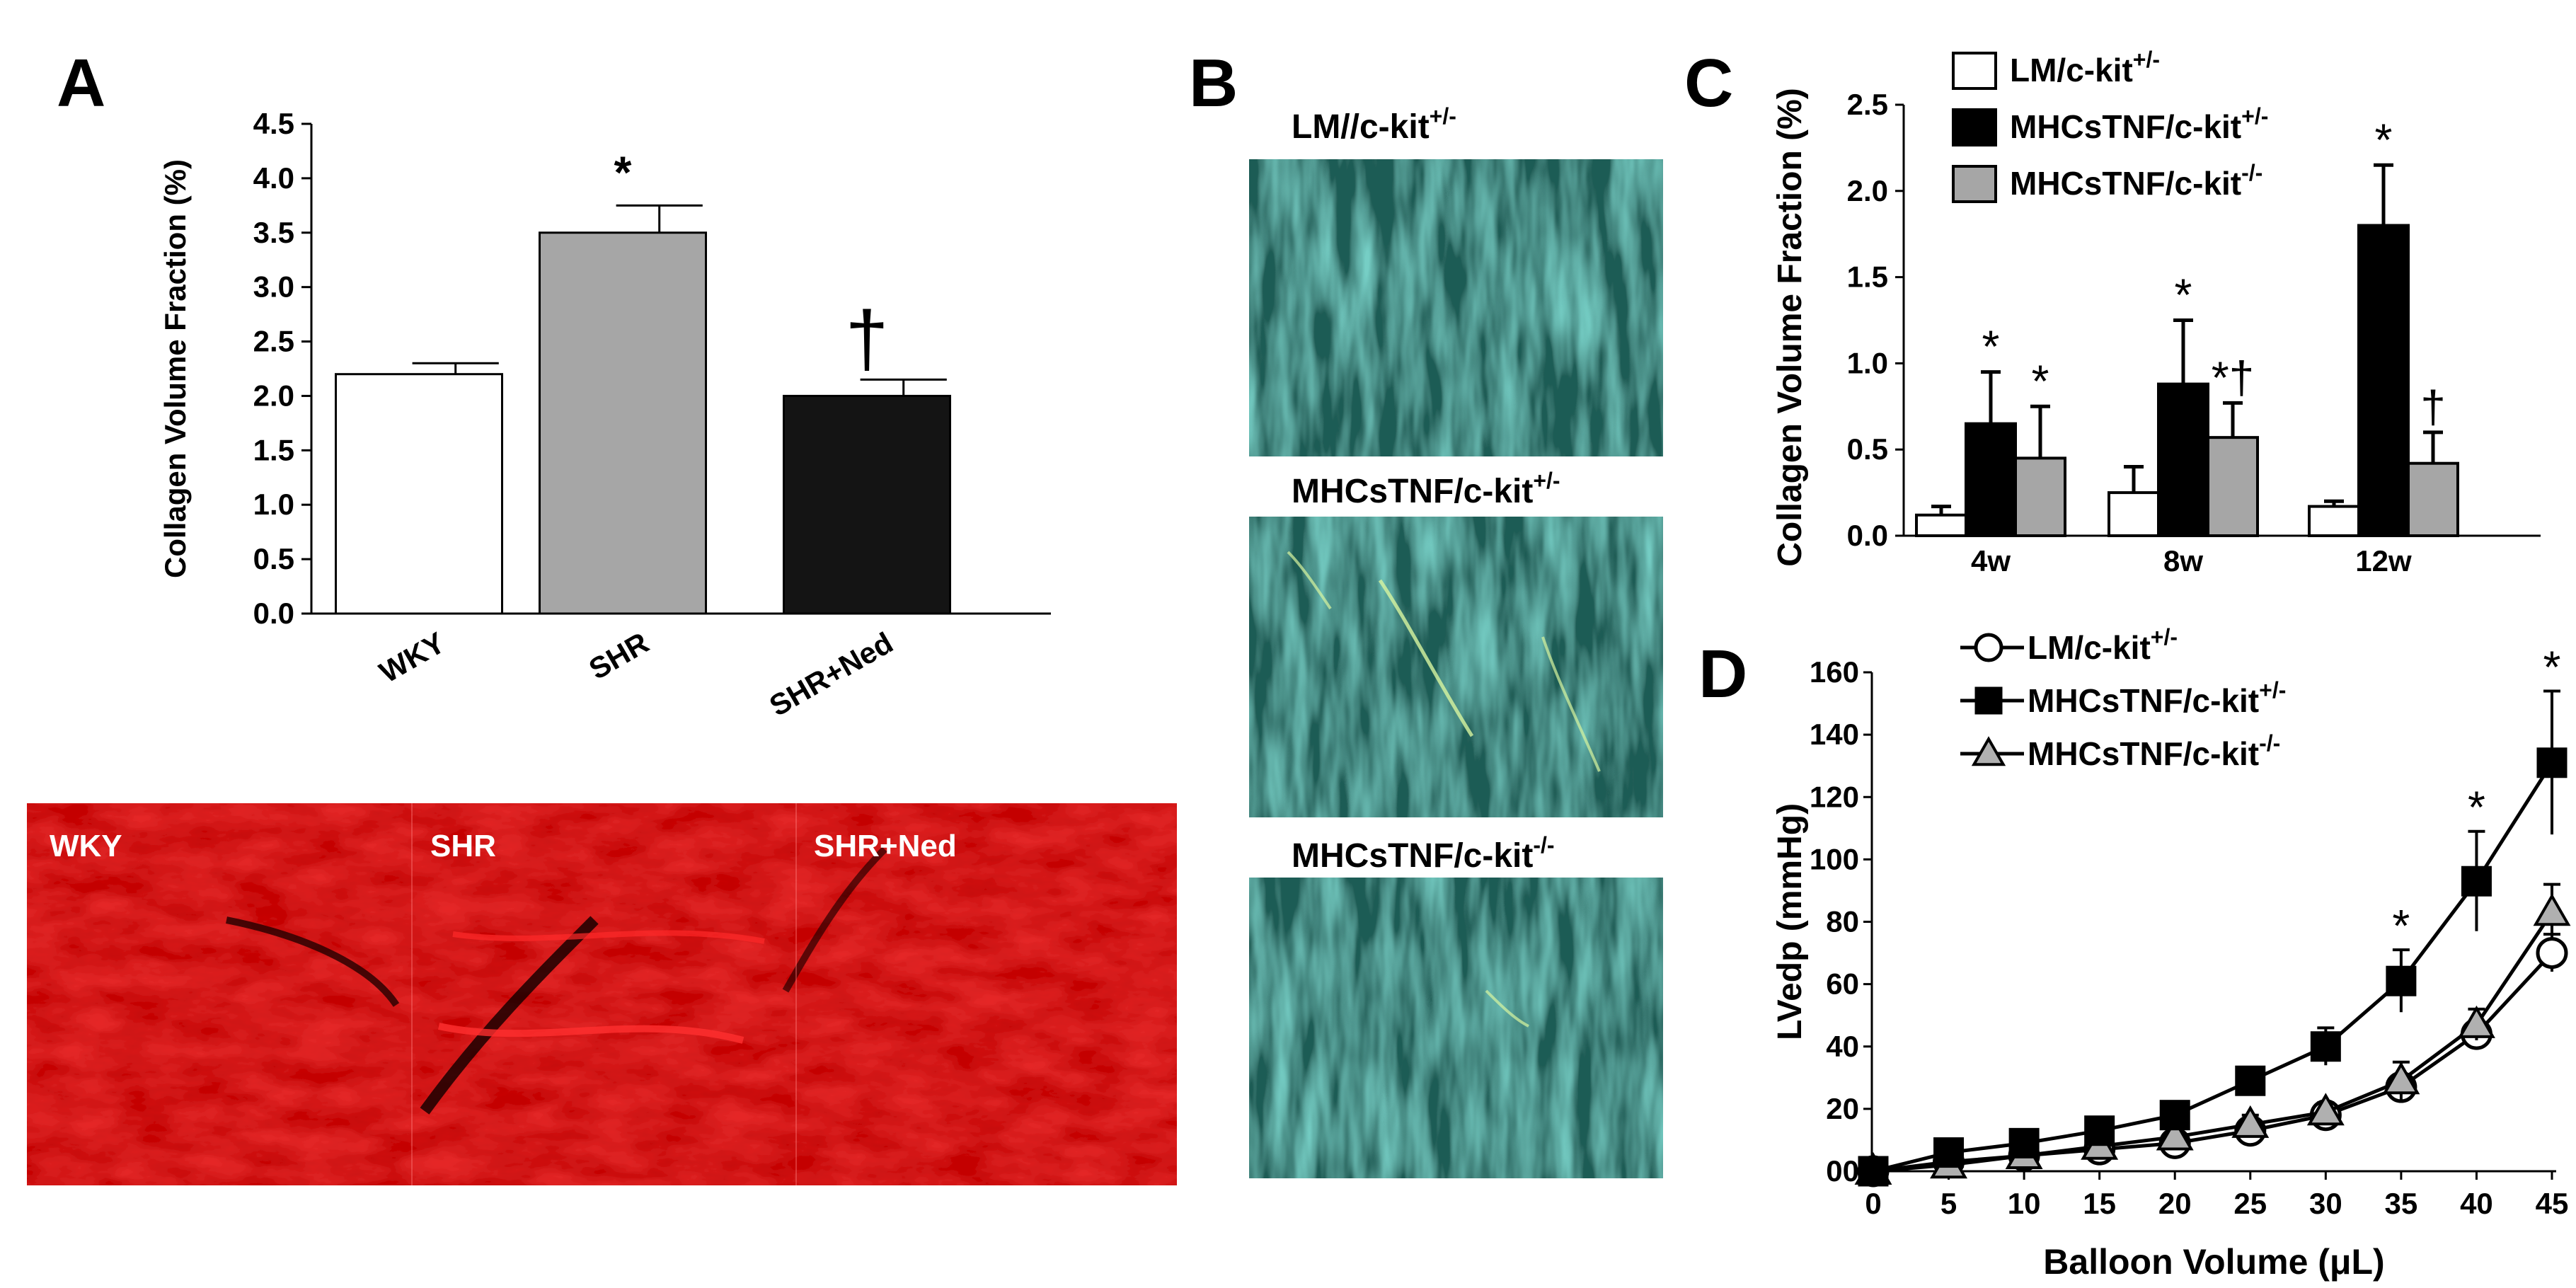 Image resolution: width=2576 pixels, height=1288 pixels. I want to click on x-tick-label: 15, so click(2100, 1203).